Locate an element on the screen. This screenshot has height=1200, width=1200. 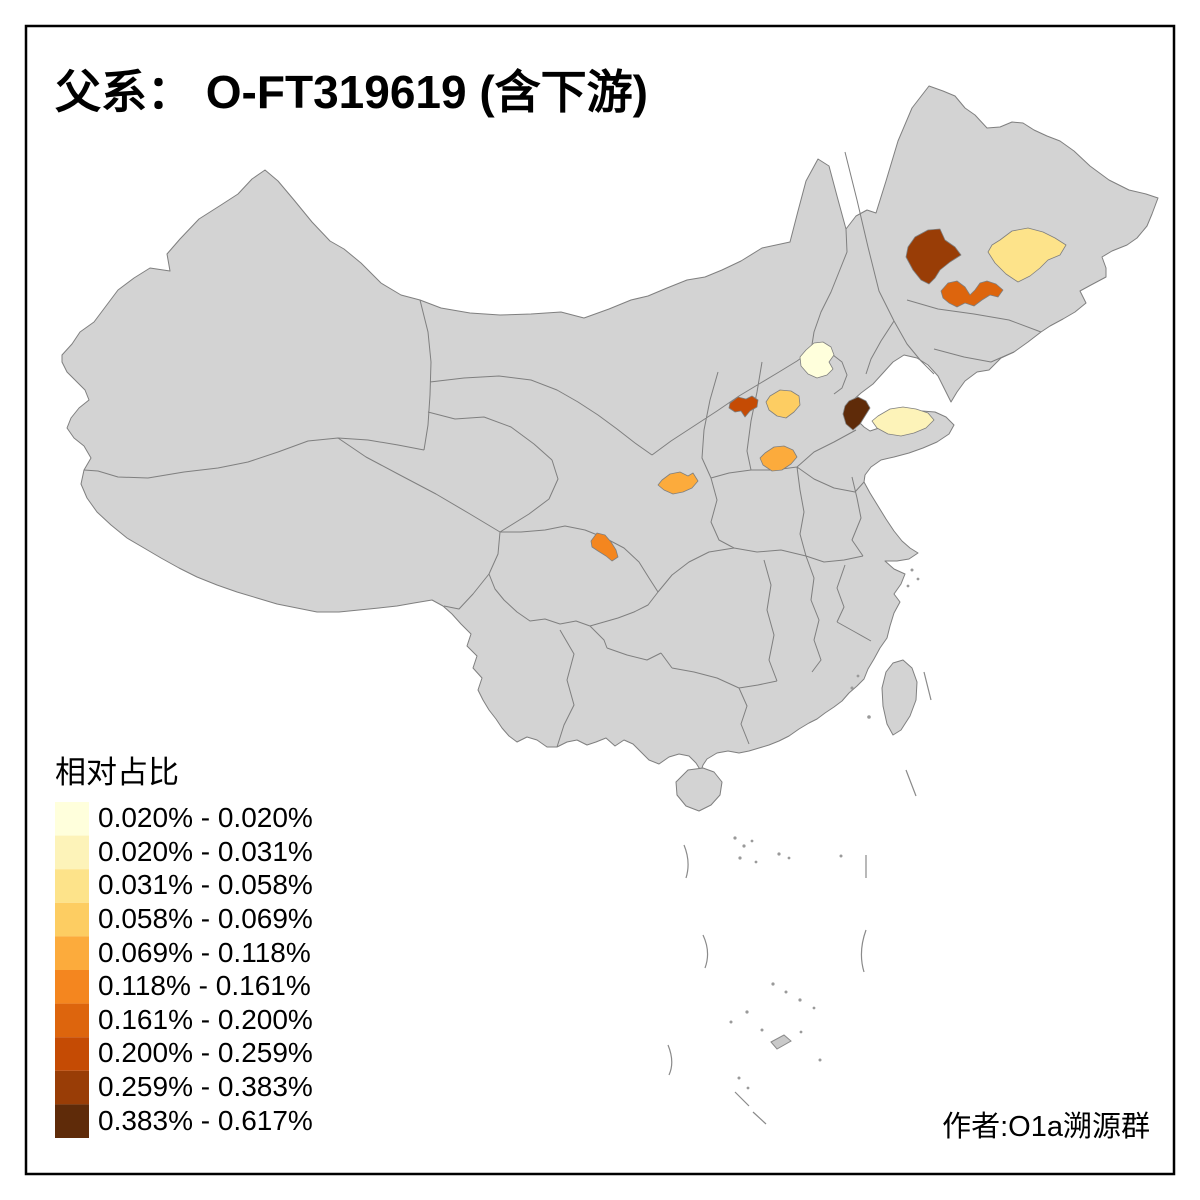
hainan-island is located at coordinates (699, 789).